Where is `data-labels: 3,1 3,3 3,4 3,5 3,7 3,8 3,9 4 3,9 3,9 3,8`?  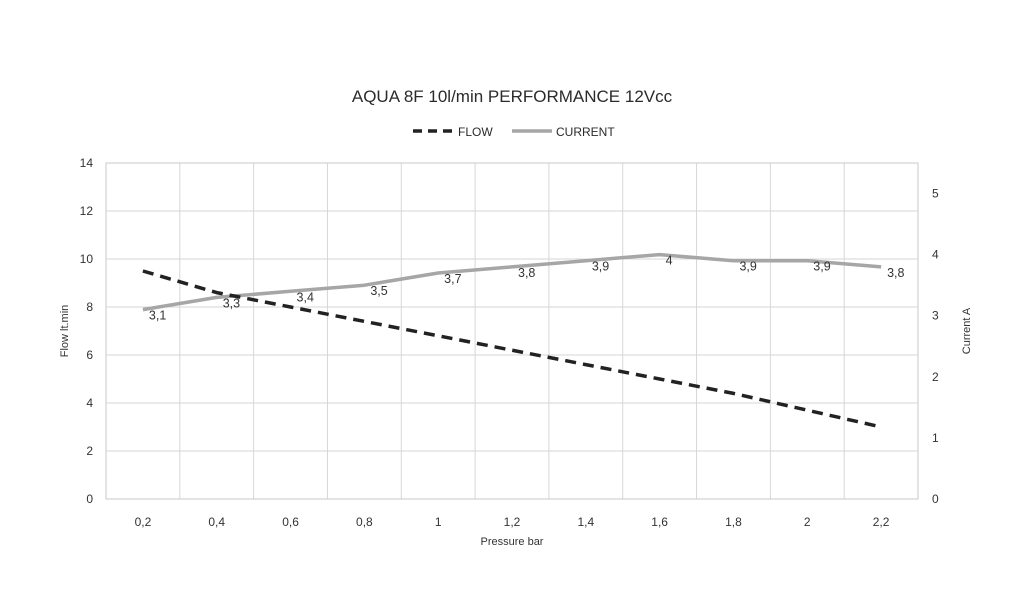
data-labels: 3,1 3,3 3,4 3,5 3,7 3,8 3,9 4 3,9 3,9 3,8 is located at coordinates (527, 288).